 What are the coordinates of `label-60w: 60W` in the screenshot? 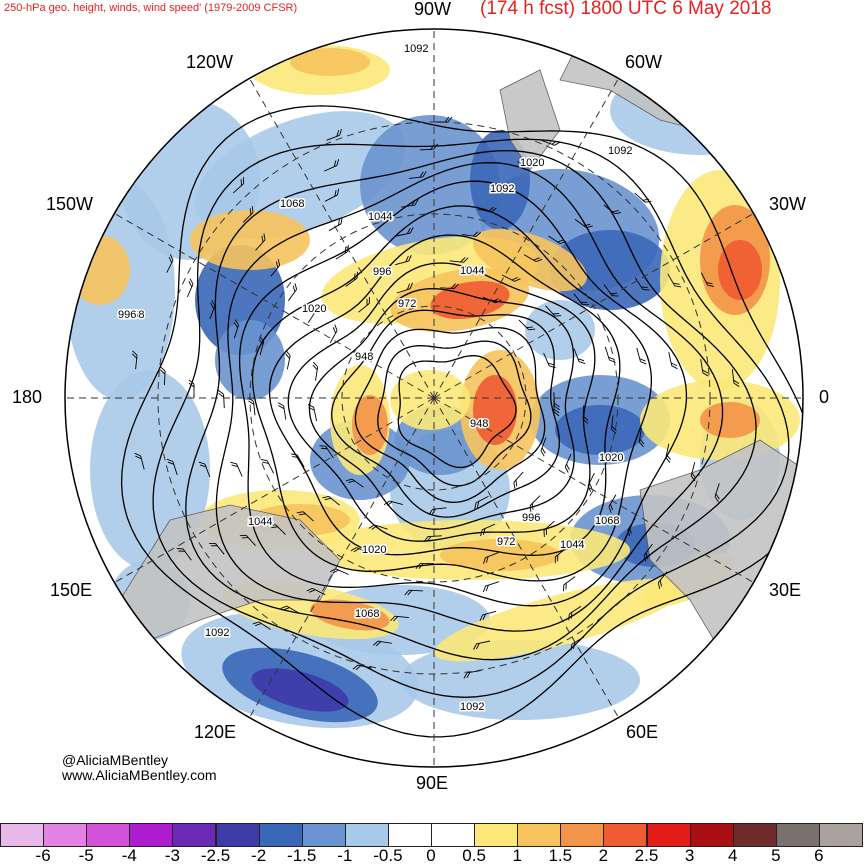 It's located at (644, 62).